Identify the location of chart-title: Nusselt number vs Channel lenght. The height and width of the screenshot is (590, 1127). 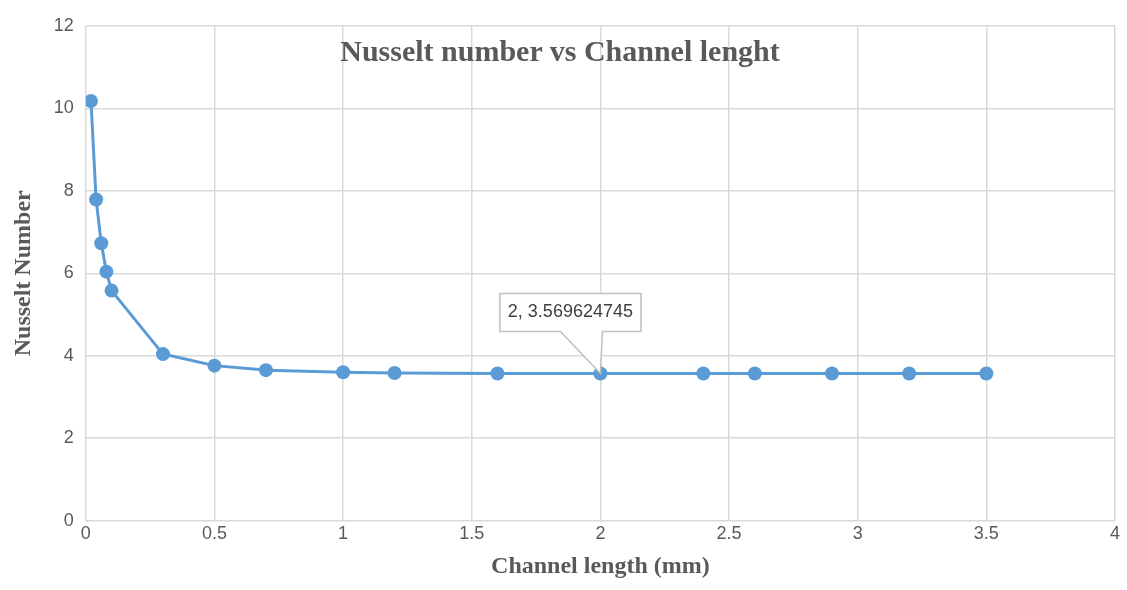
(560, 50).